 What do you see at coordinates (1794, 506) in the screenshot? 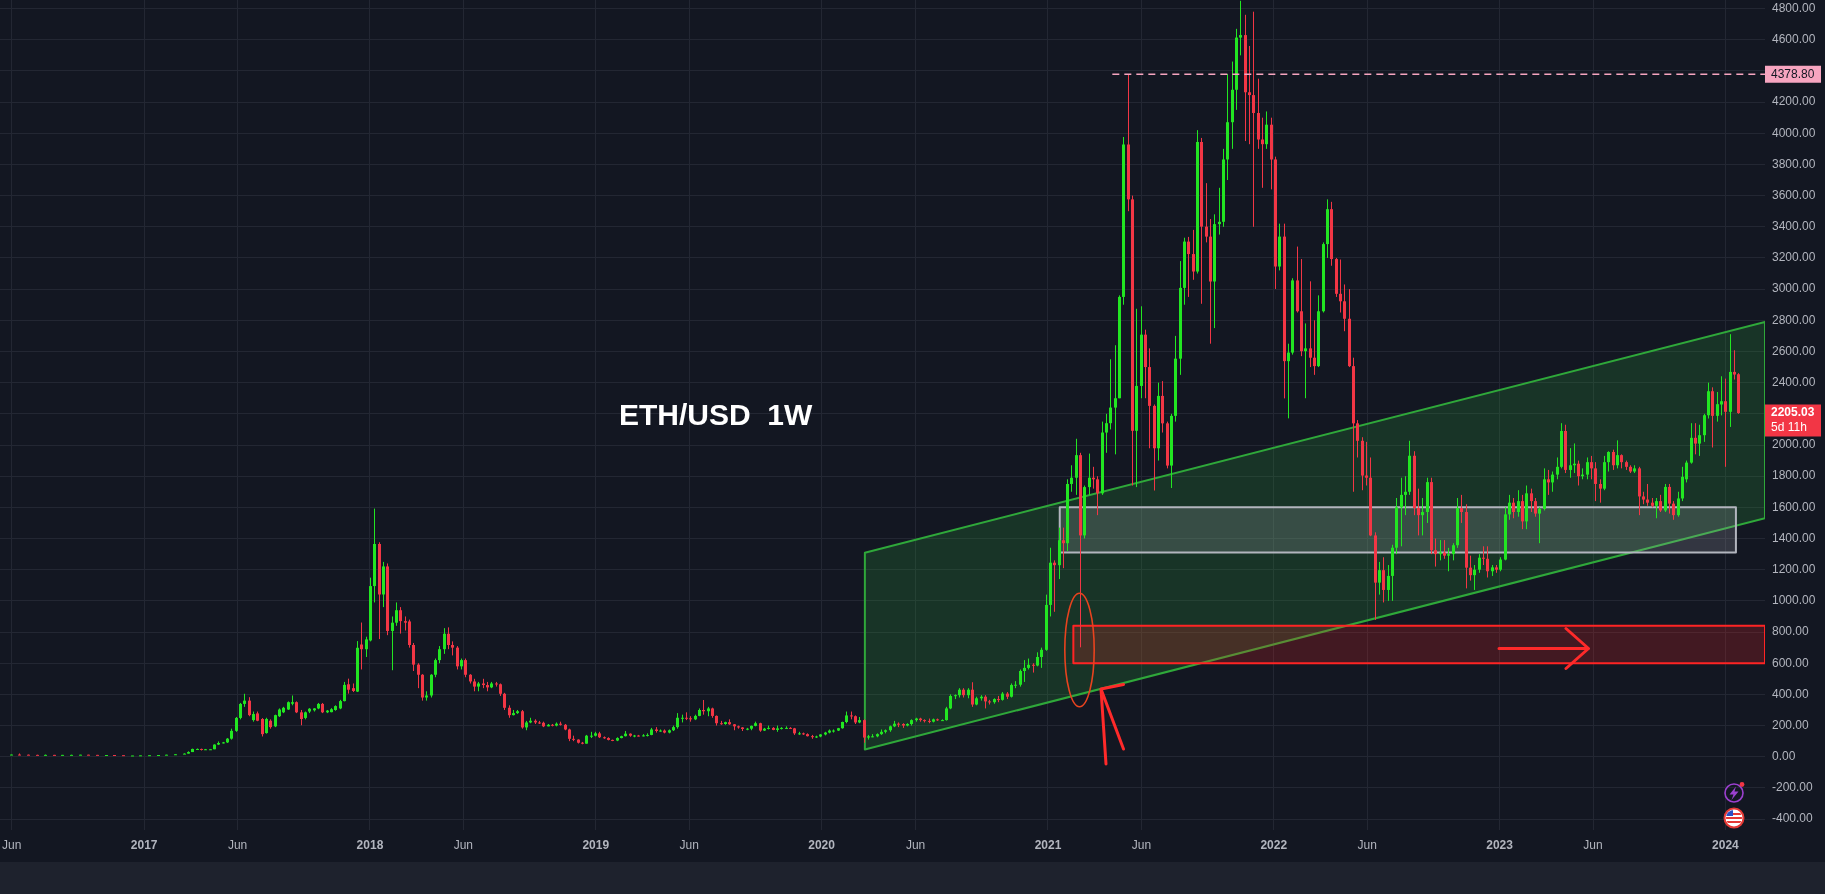
I see `y-tick-label: 1600.00` at bounding box center [1794, 506].